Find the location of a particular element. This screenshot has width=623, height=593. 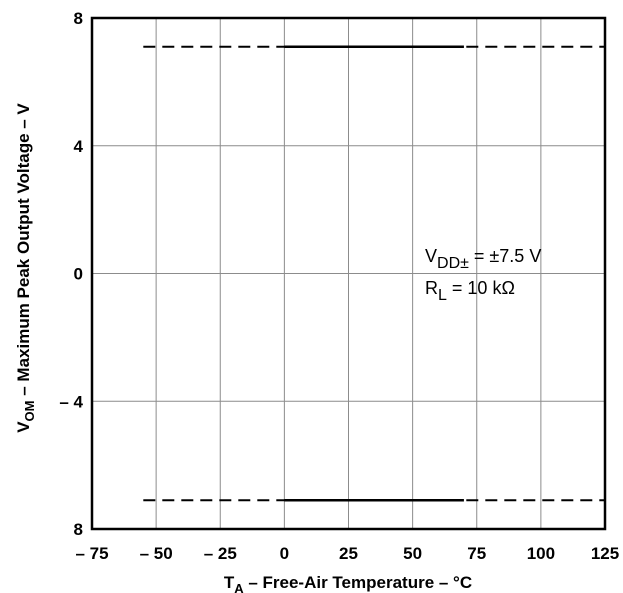

x-axis-title: TA – Free-Air Temperature – °C is located at coordinates (348, 583).